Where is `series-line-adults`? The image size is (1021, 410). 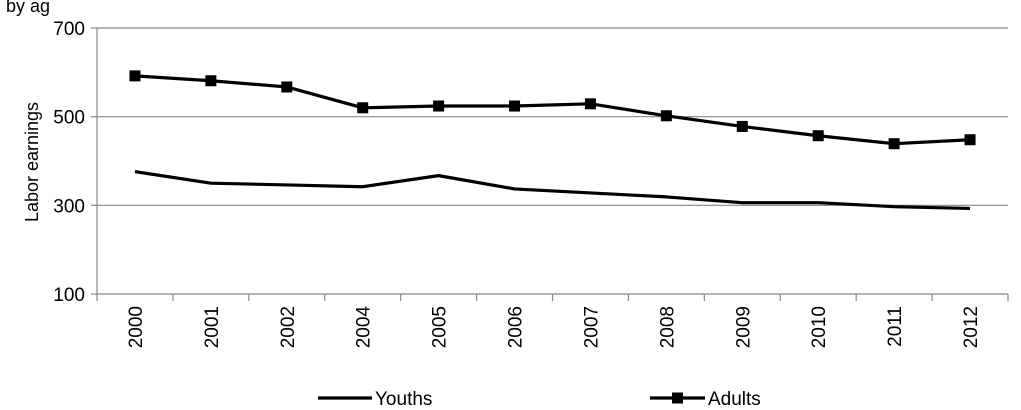
series-line-adults is located at coordinates (552, 110).